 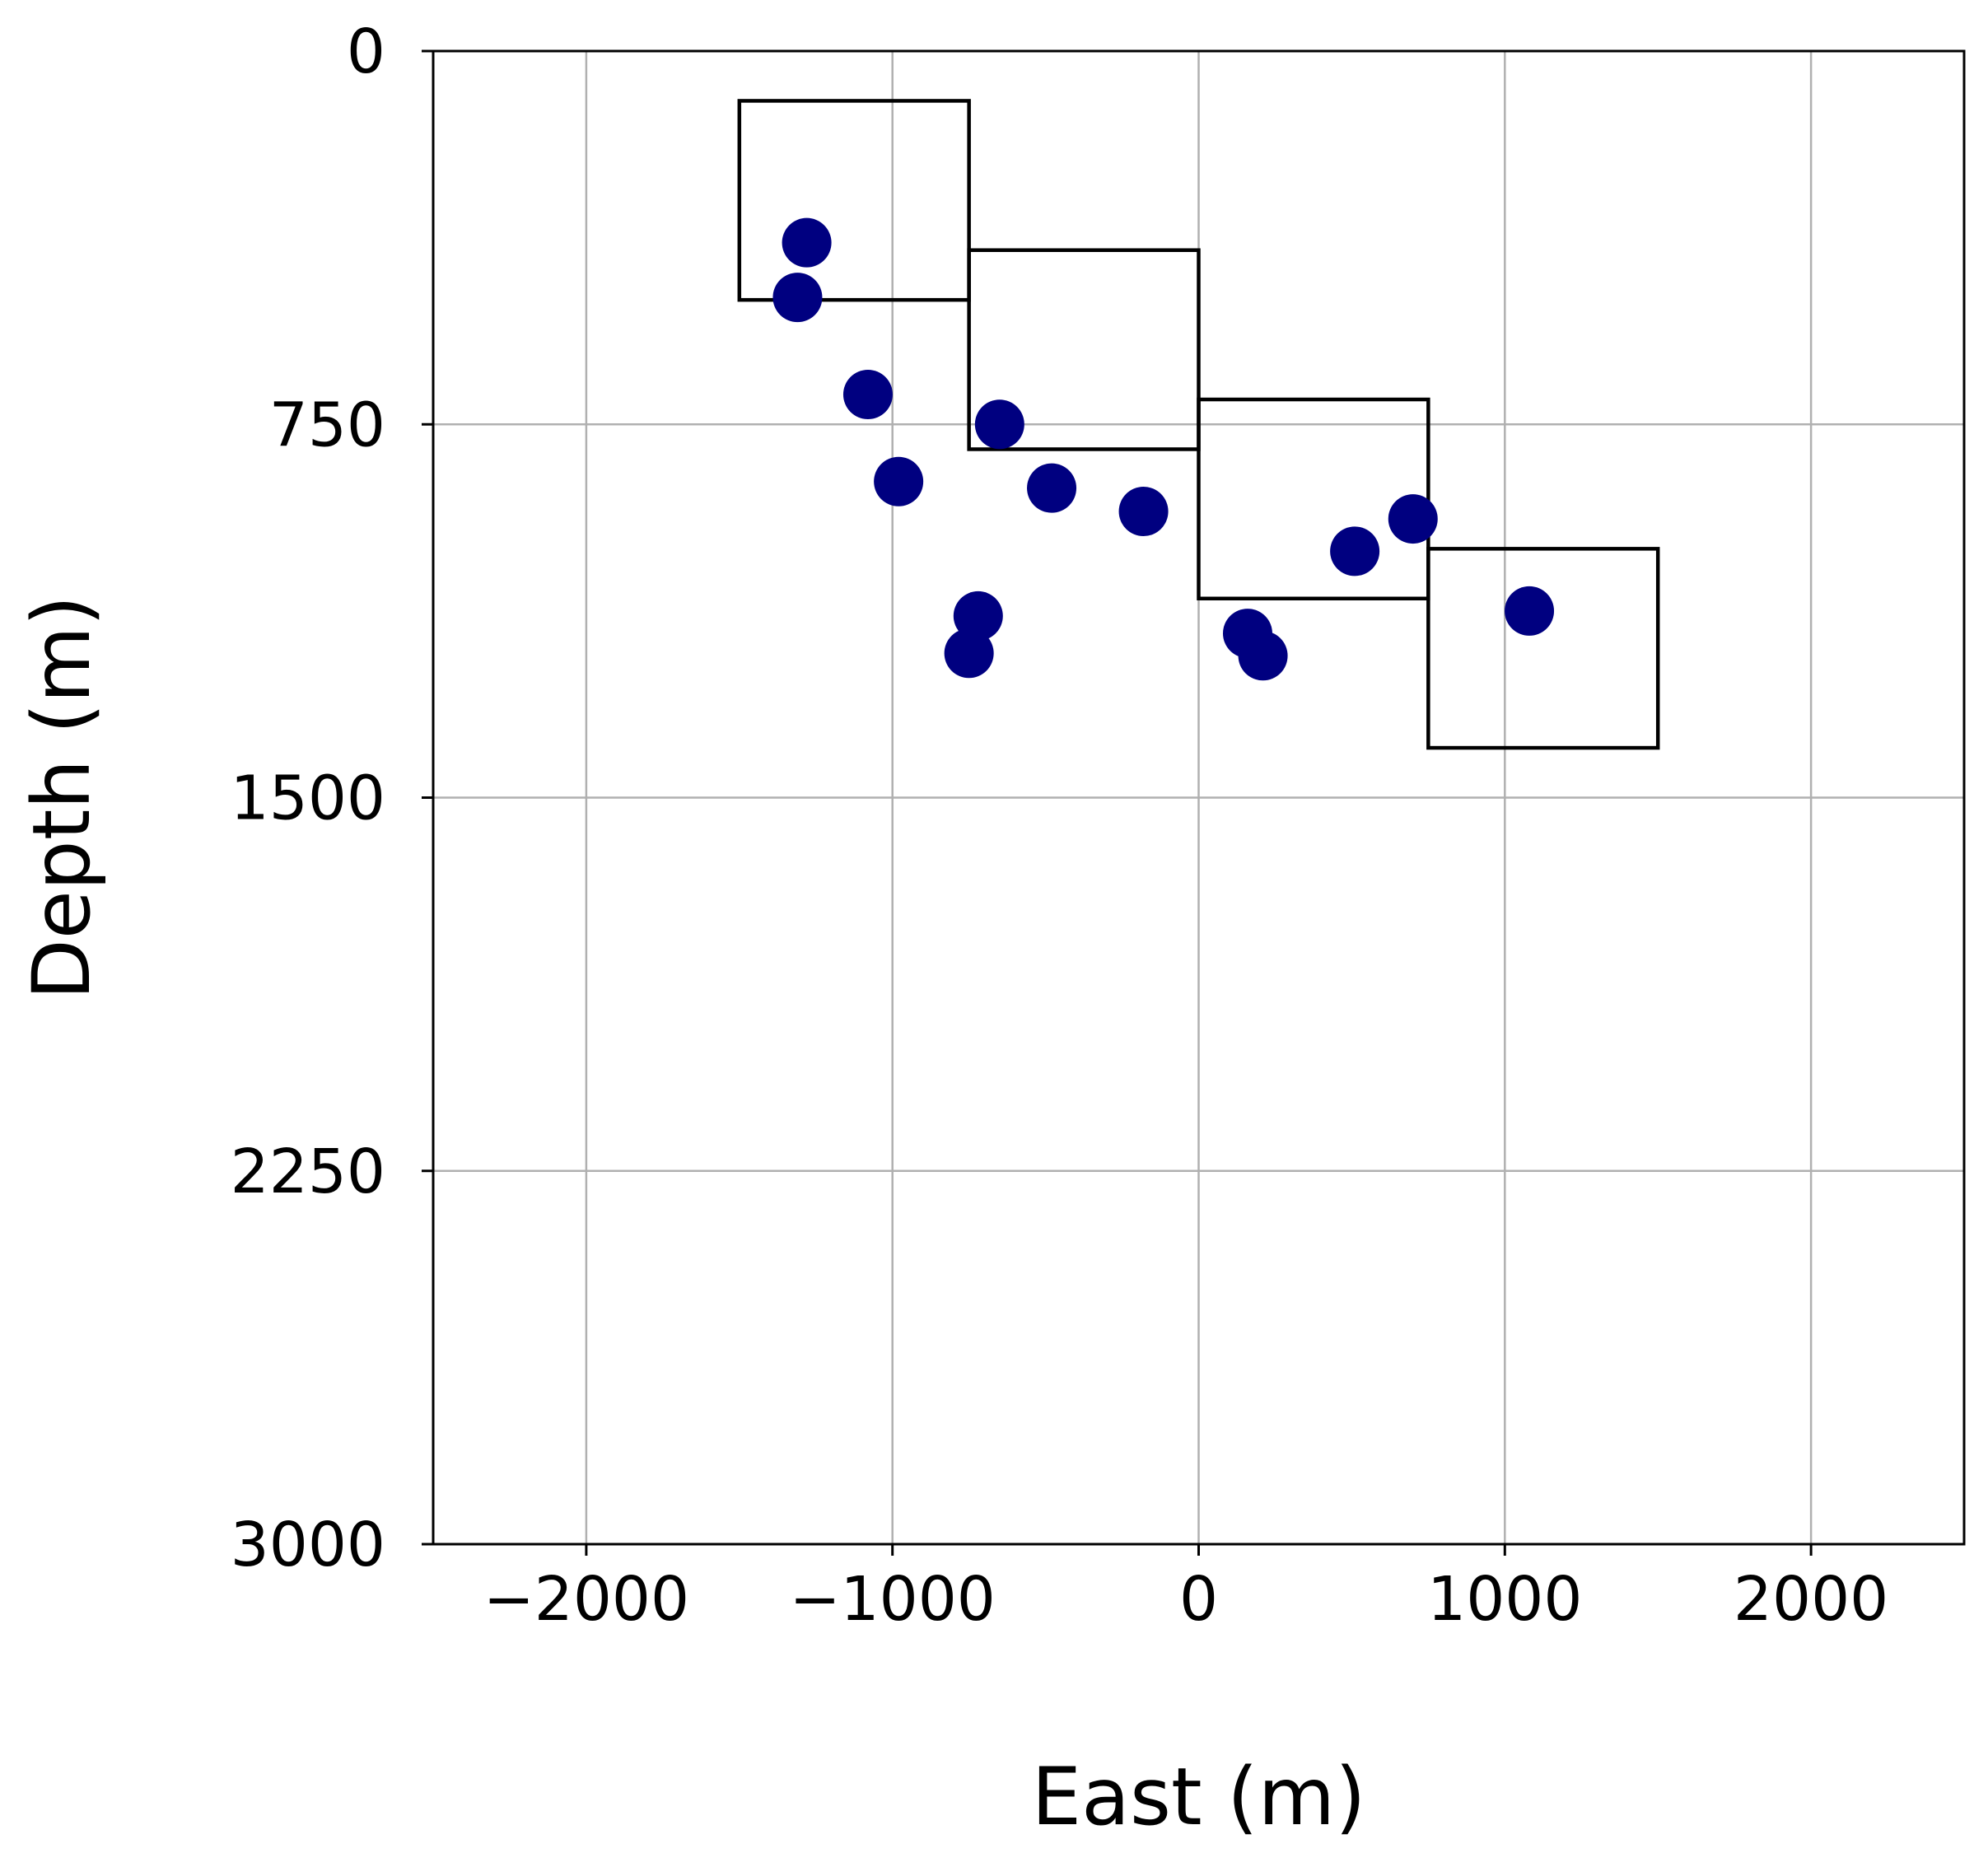 I want to click on y-tick-label: 750, so click(x=327, y=425).